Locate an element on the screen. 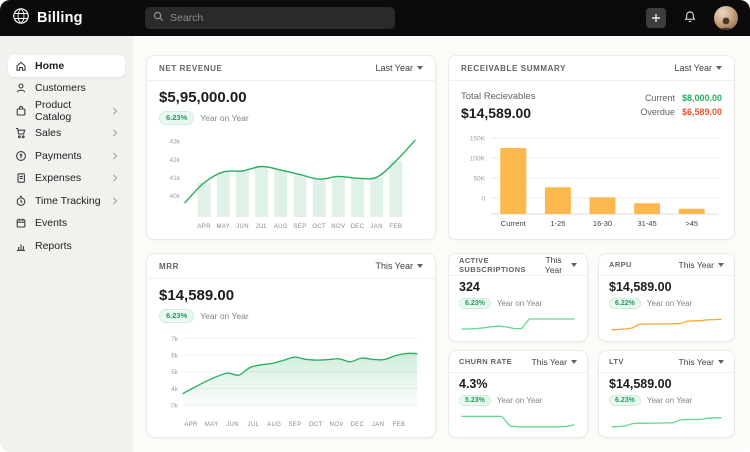 This screenshot has height=452, width=750. sidebar-item-label: Sales is located at coordinates (48, 133).